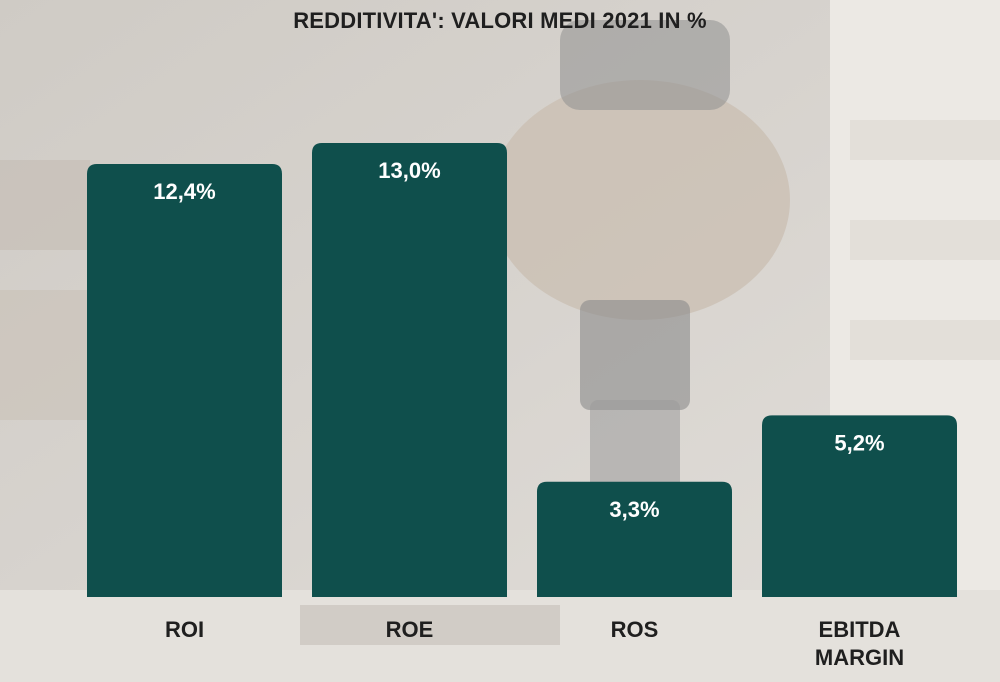 The image size is (1000, 682). I want to click on data-label: 5,2%, so click(859, 442).